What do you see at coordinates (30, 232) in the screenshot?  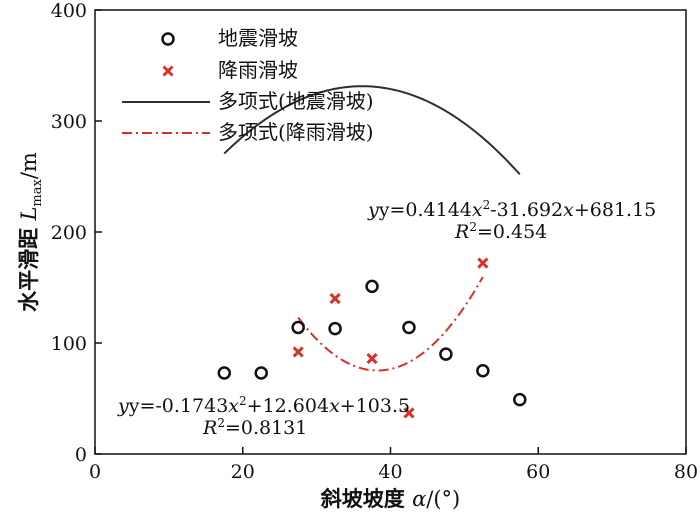 I see `y-axis-title: 水平滑距 Lmax/m` at bounding box center [30, 232].